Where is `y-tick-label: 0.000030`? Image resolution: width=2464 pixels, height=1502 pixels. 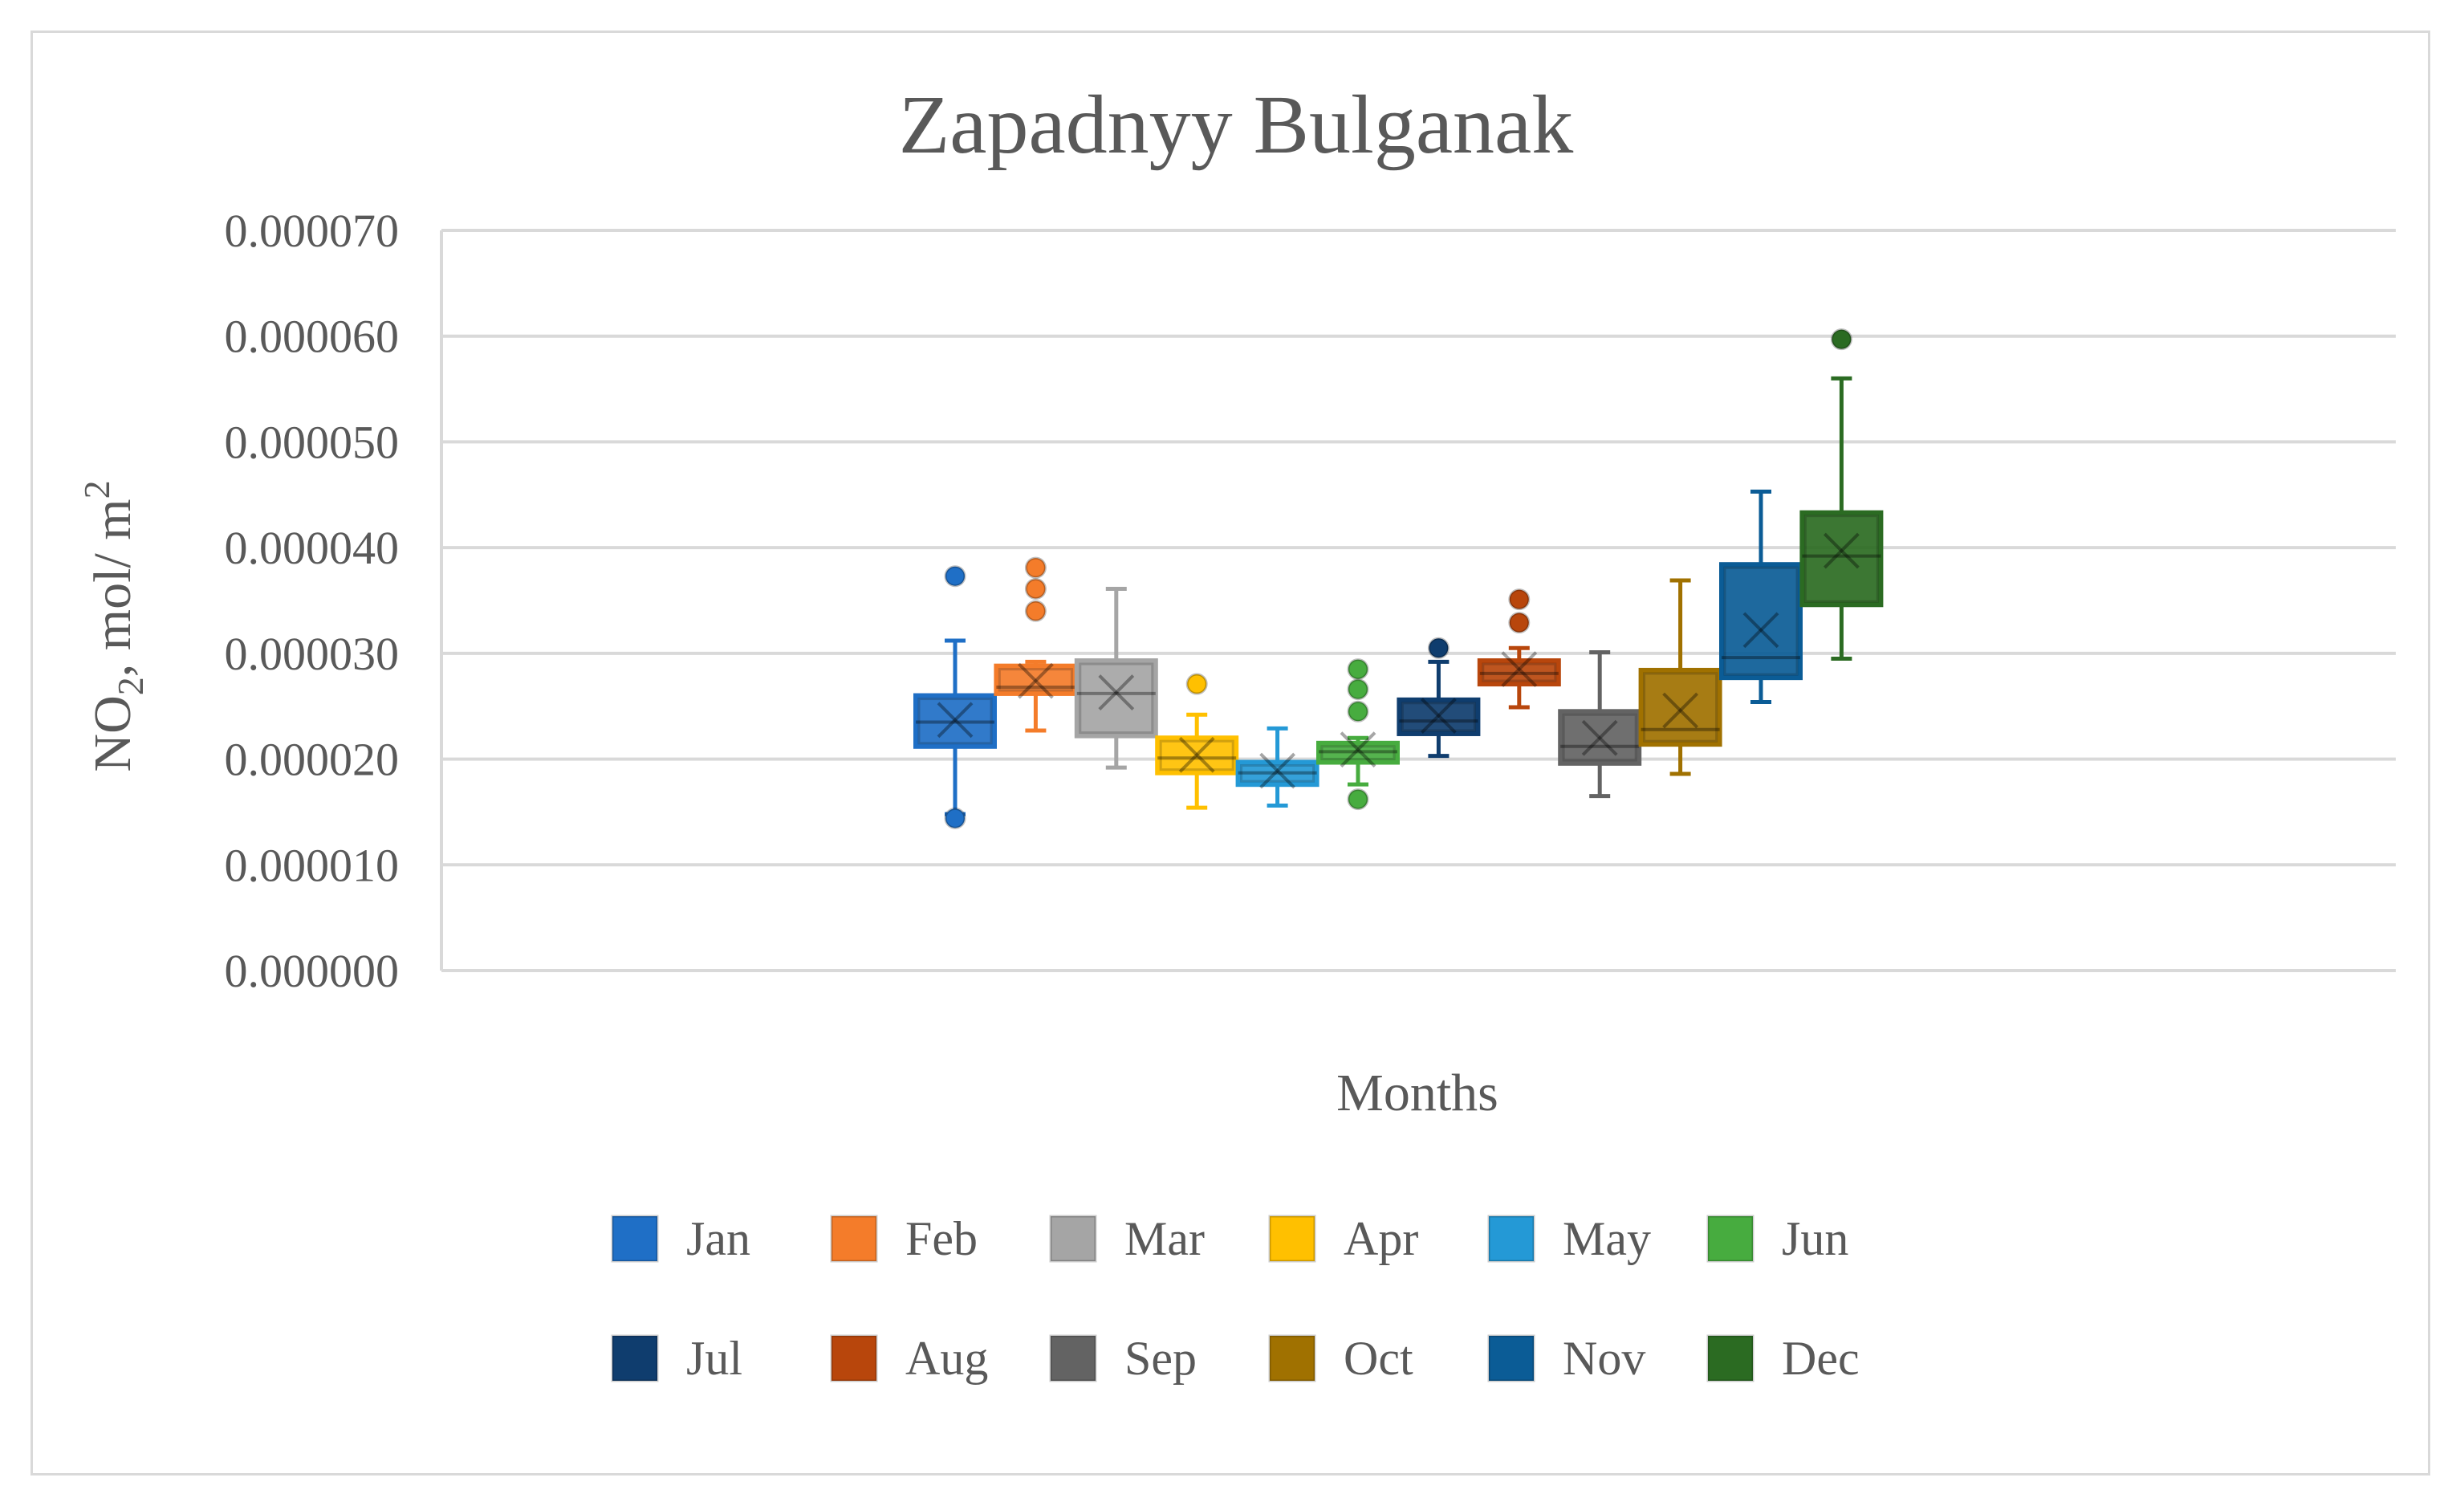 y-tick-label: 0.000030 is located at coordinates (312, 654).